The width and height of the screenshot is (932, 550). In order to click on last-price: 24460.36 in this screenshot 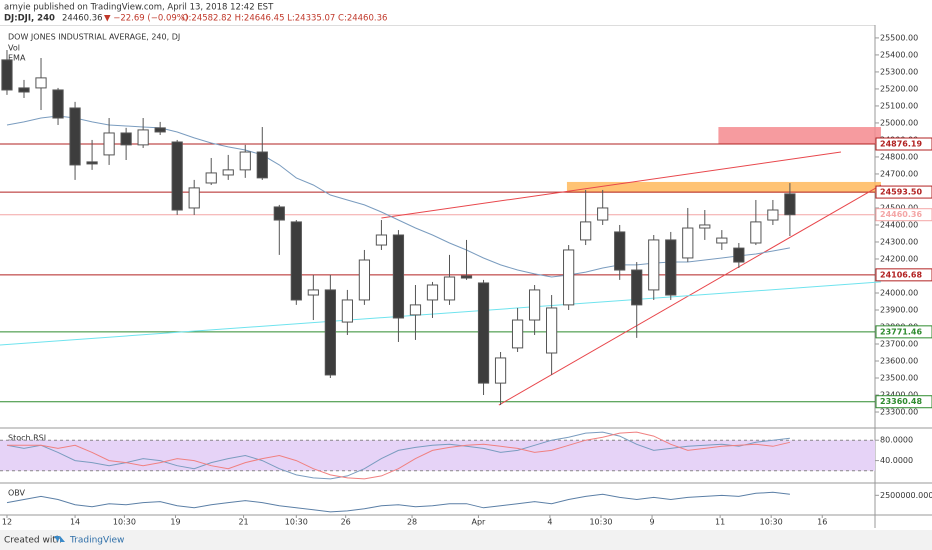, I will do `click(82, 19)`.